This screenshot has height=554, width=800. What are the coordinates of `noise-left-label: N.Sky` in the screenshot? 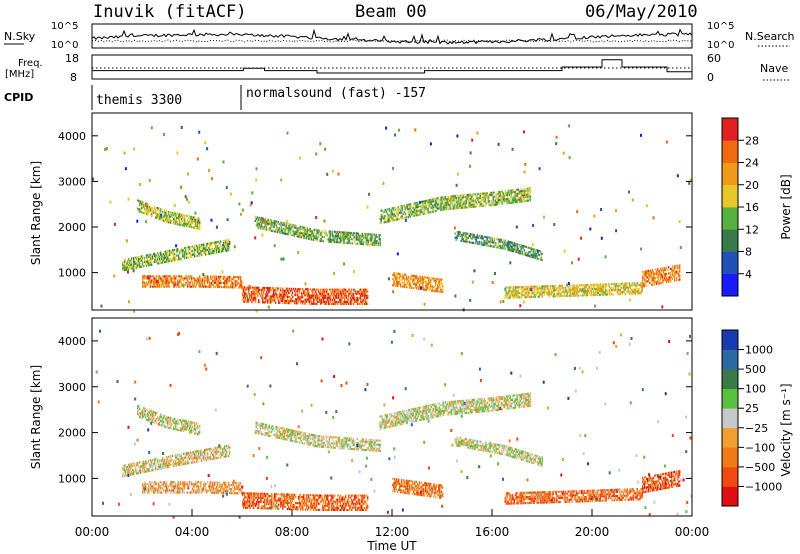 It's located at (20, 36).